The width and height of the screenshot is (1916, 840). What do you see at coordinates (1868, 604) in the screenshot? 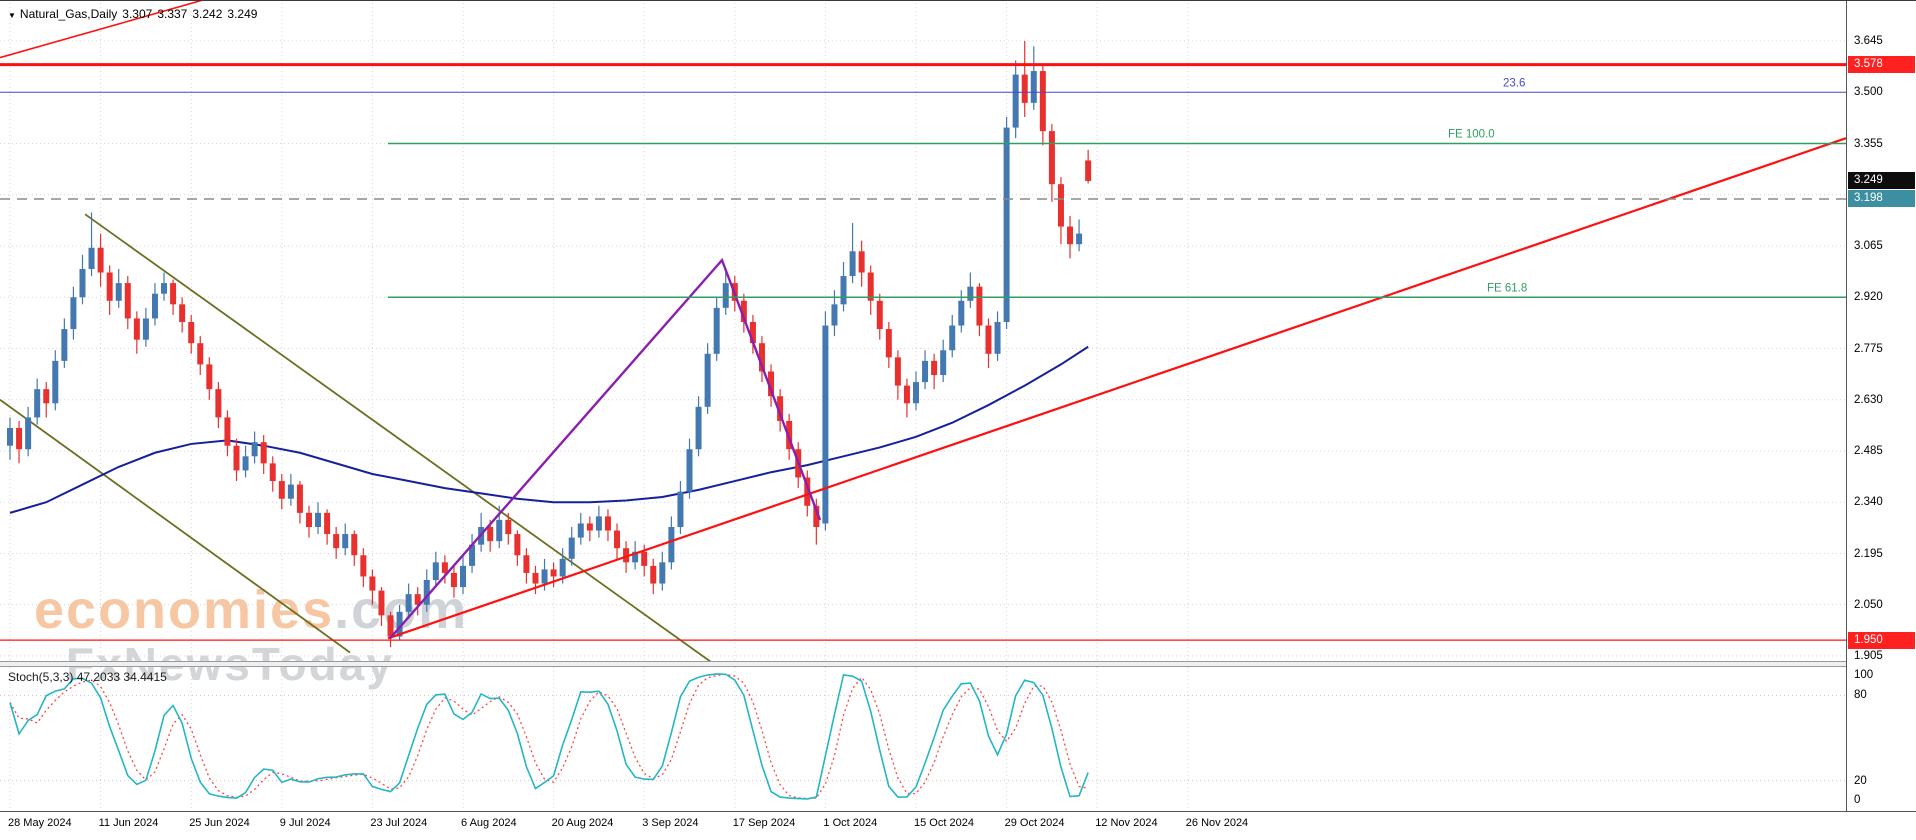
I see `price-tick: 2.050` at bounding box center [1868, 604].